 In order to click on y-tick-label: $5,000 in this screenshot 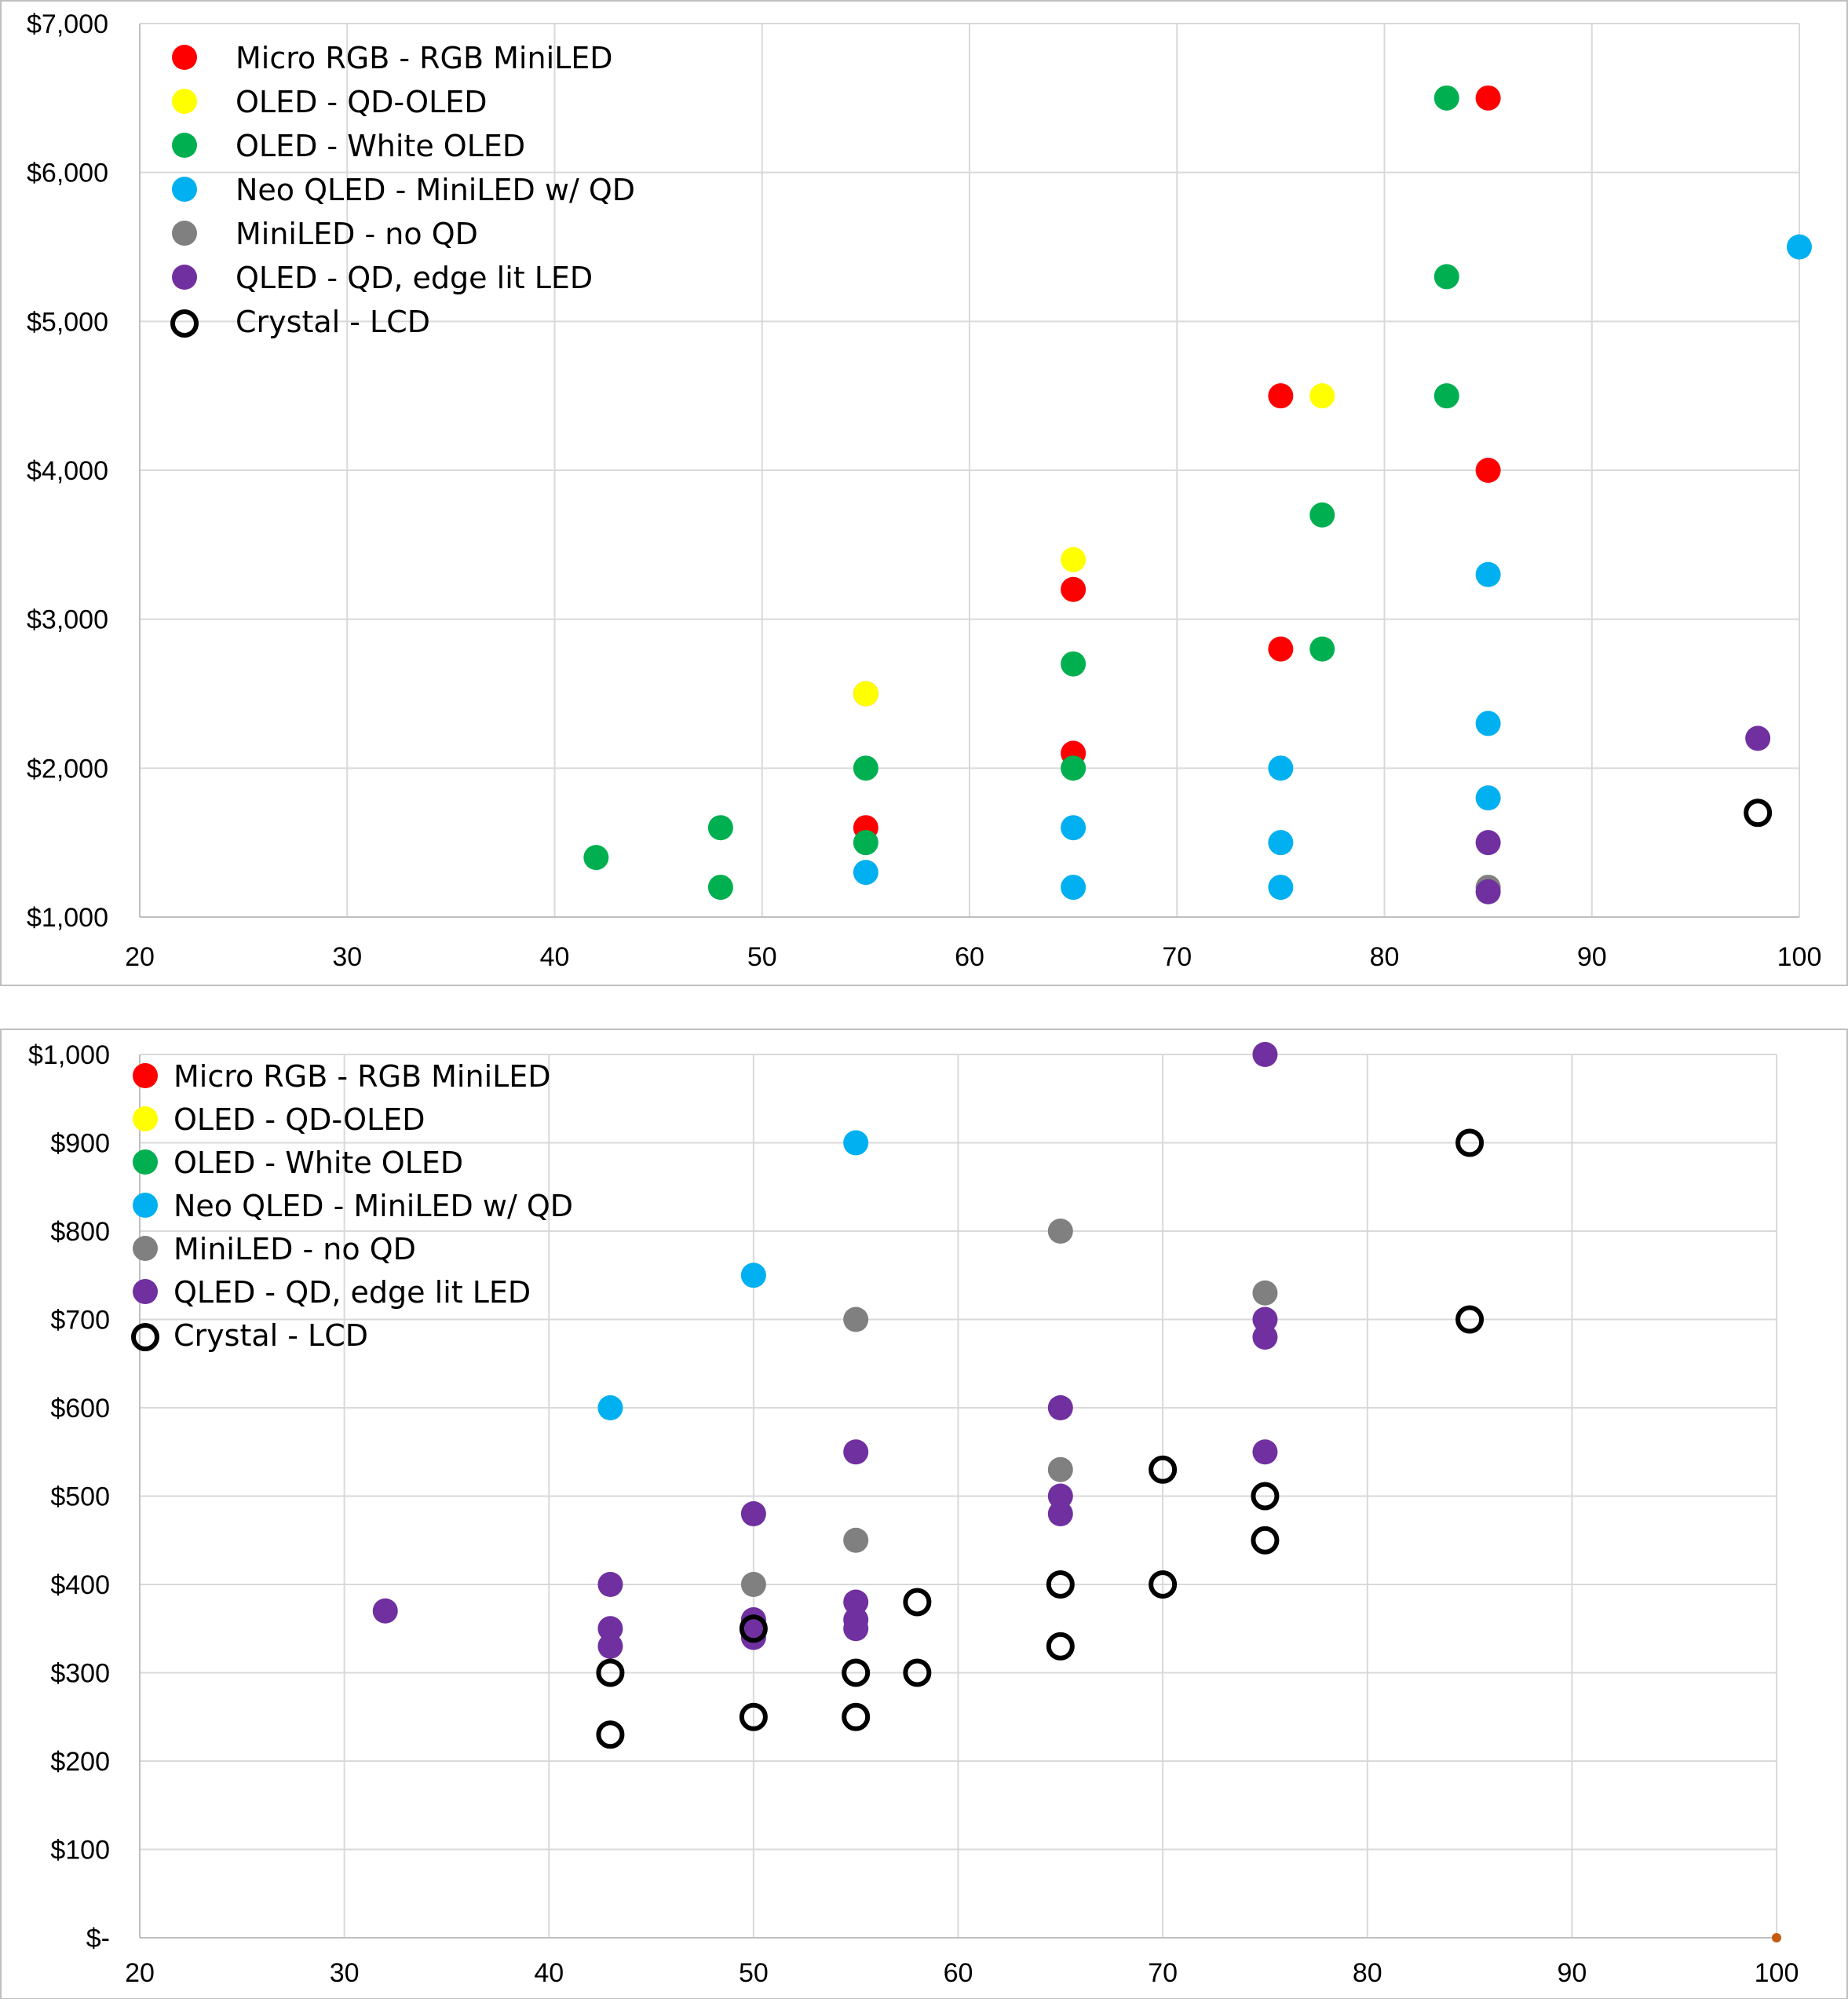, I will do `click(67, 322)`.